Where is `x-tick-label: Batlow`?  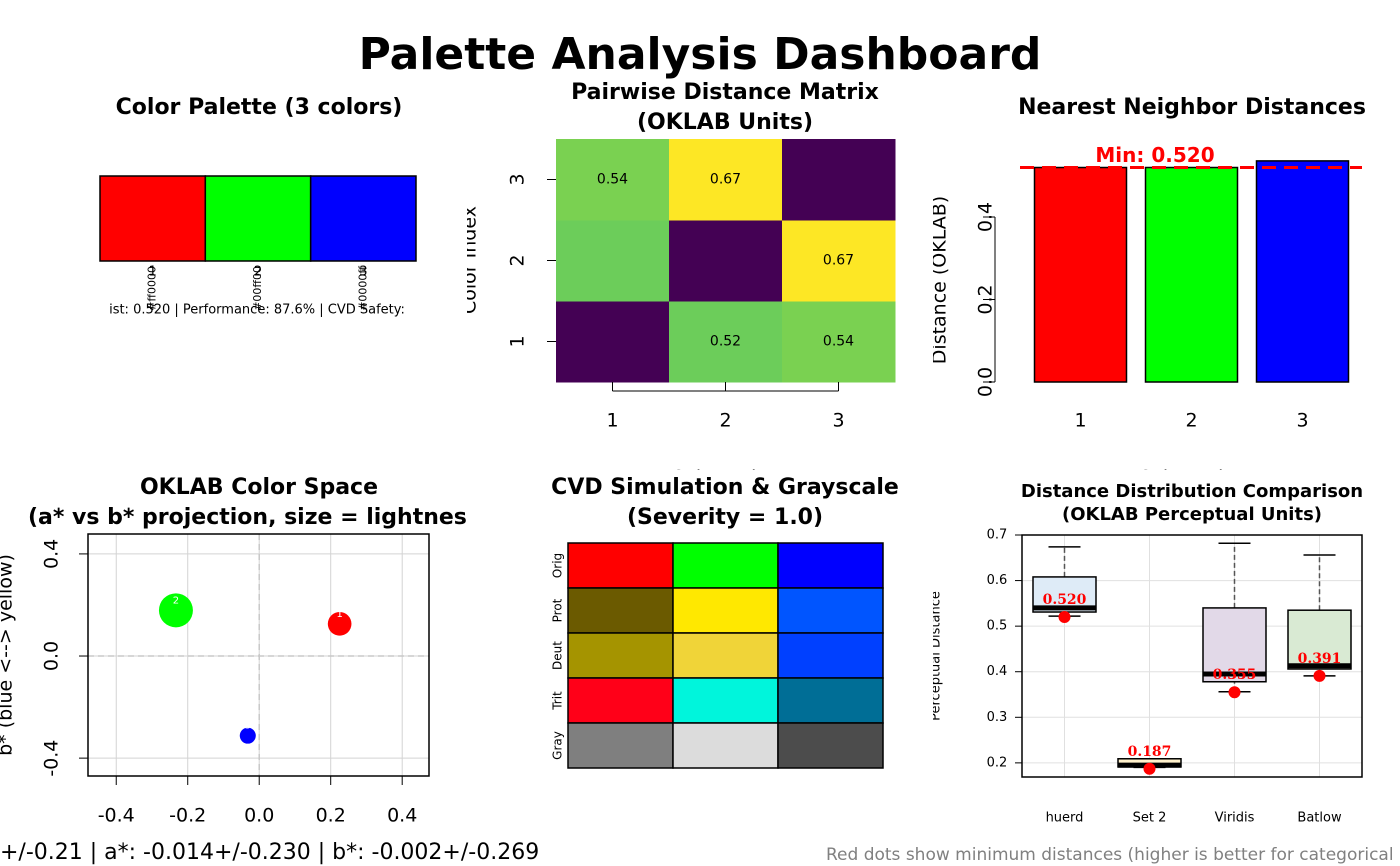 x-tick-label: Batlow is located at coordinates (1319, 818).